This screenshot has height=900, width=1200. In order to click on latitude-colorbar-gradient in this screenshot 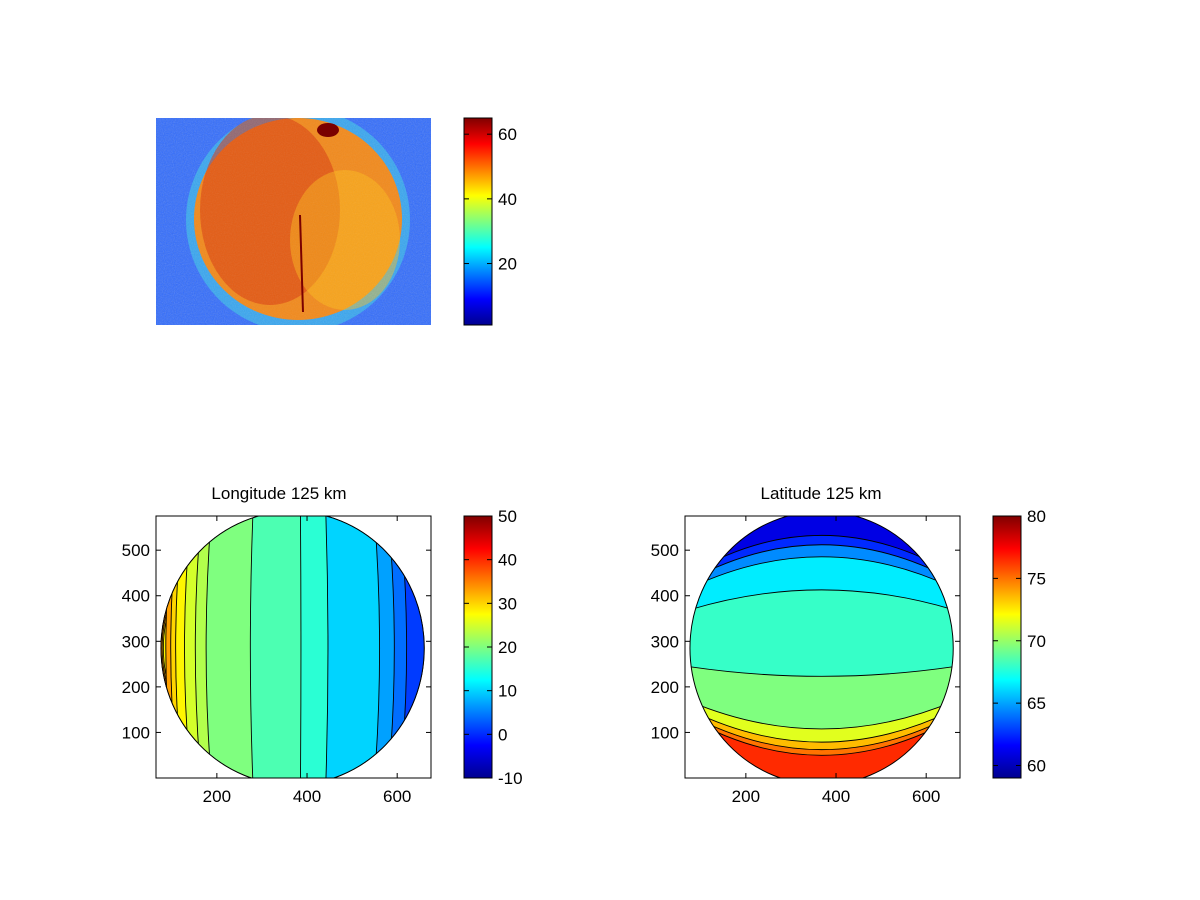, I will do `click(1007, 647)`.